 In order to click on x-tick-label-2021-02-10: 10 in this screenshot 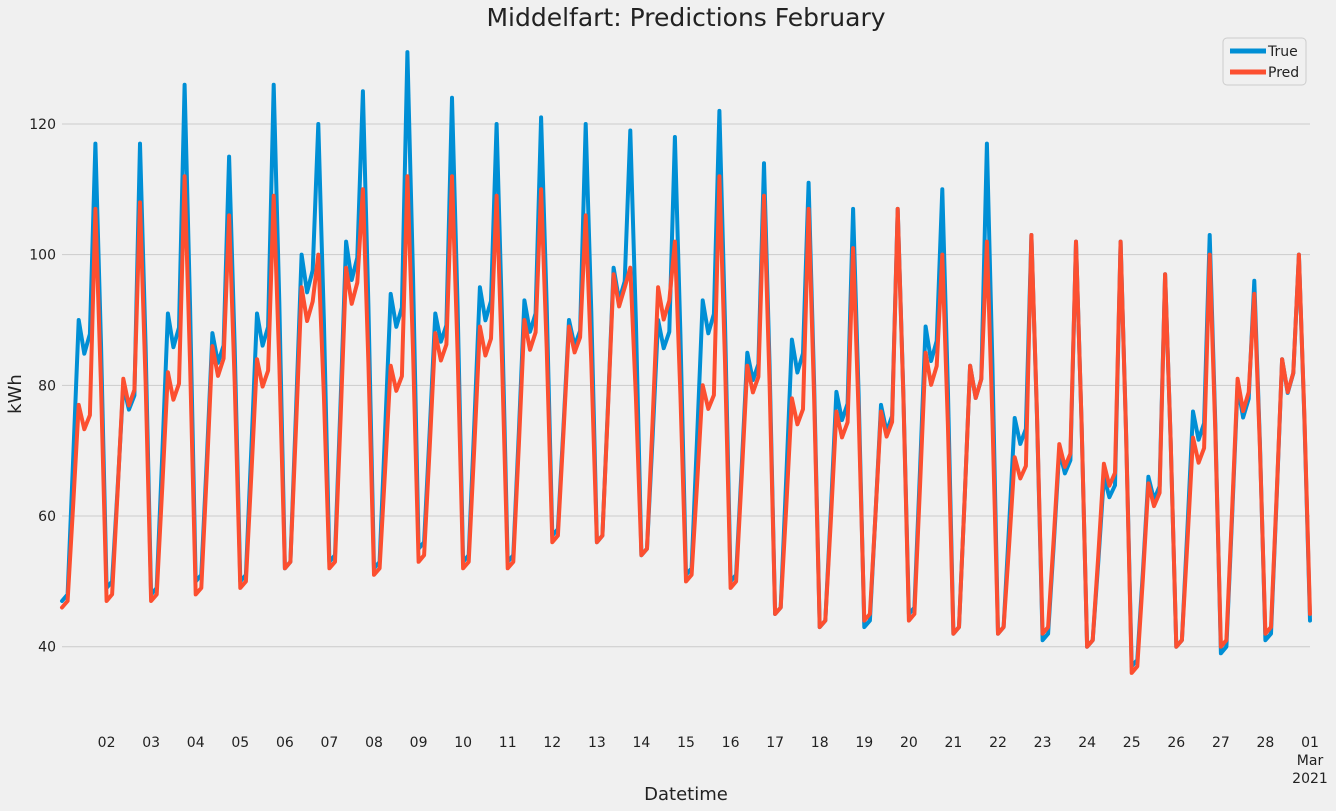, I will do `click(463, 743)`.